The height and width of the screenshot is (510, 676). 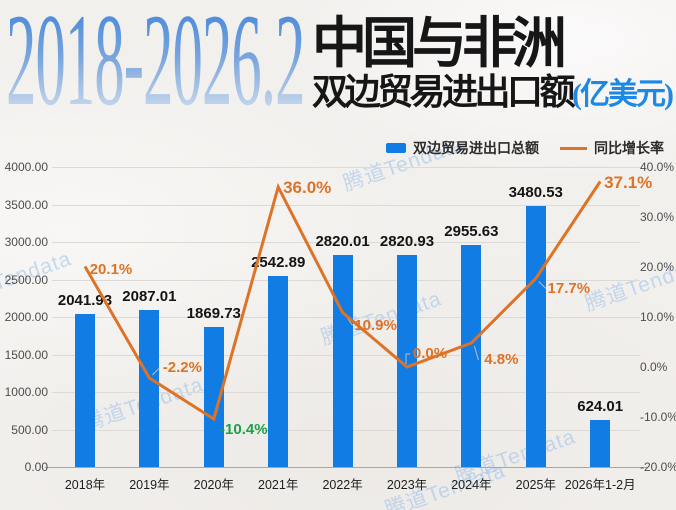 I want to click on bar-value-label: 2542.89, so click(x=278, y=263).